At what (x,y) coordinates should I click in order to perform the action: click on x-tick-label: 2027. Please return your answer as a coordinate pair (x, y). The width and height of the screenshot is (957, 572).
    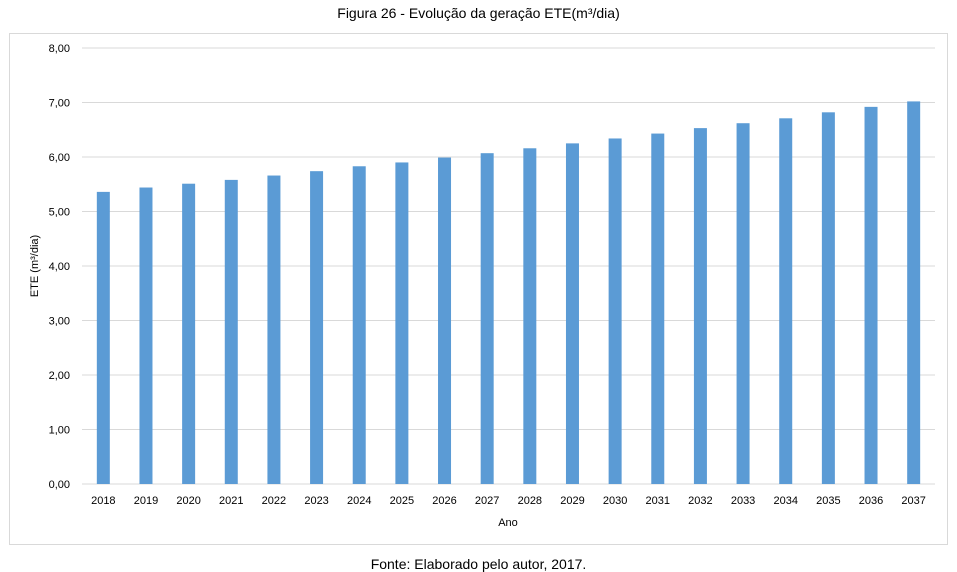
    Looking at the image, I should click on (487, 501).